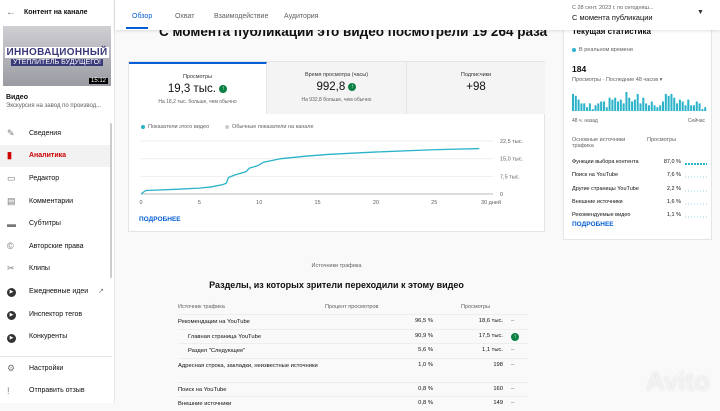  I want to click on caret-down-icon: ▼, so click(700, 12).